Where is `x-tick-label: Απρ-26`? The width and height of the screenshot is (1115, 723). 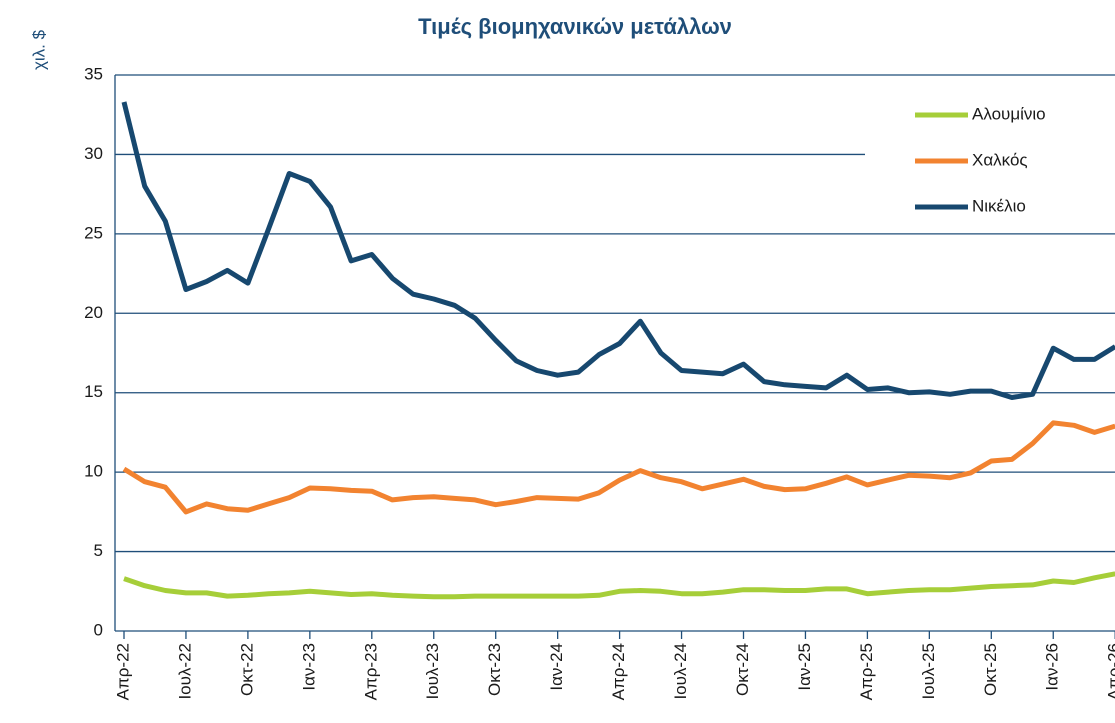
x-tick-label: Απρ-26 is located at coordinates (1110, 671).